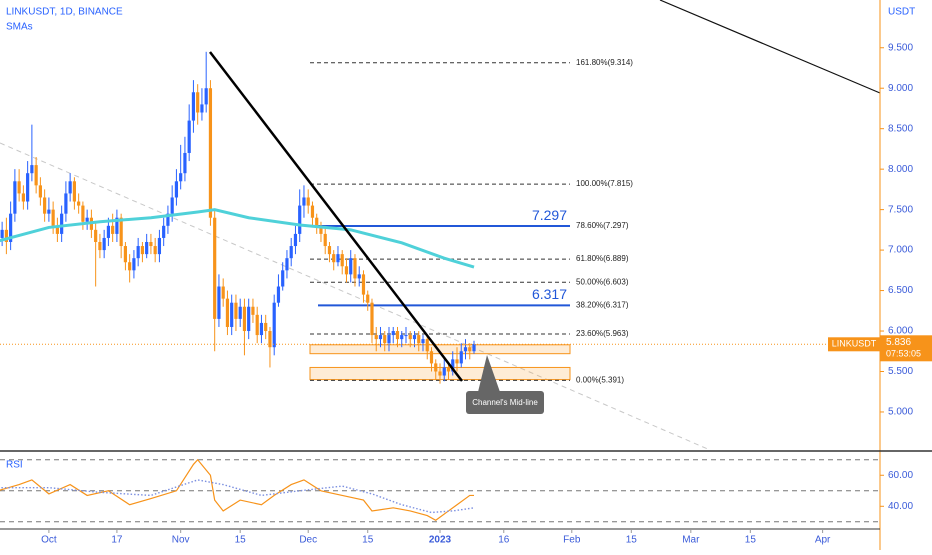 This screenshot has width=932, height=555. What do you see at coordinates (440, 540) in the screenshot?
I see `x-tick-label: 2023` at bounding box center [440, 540].